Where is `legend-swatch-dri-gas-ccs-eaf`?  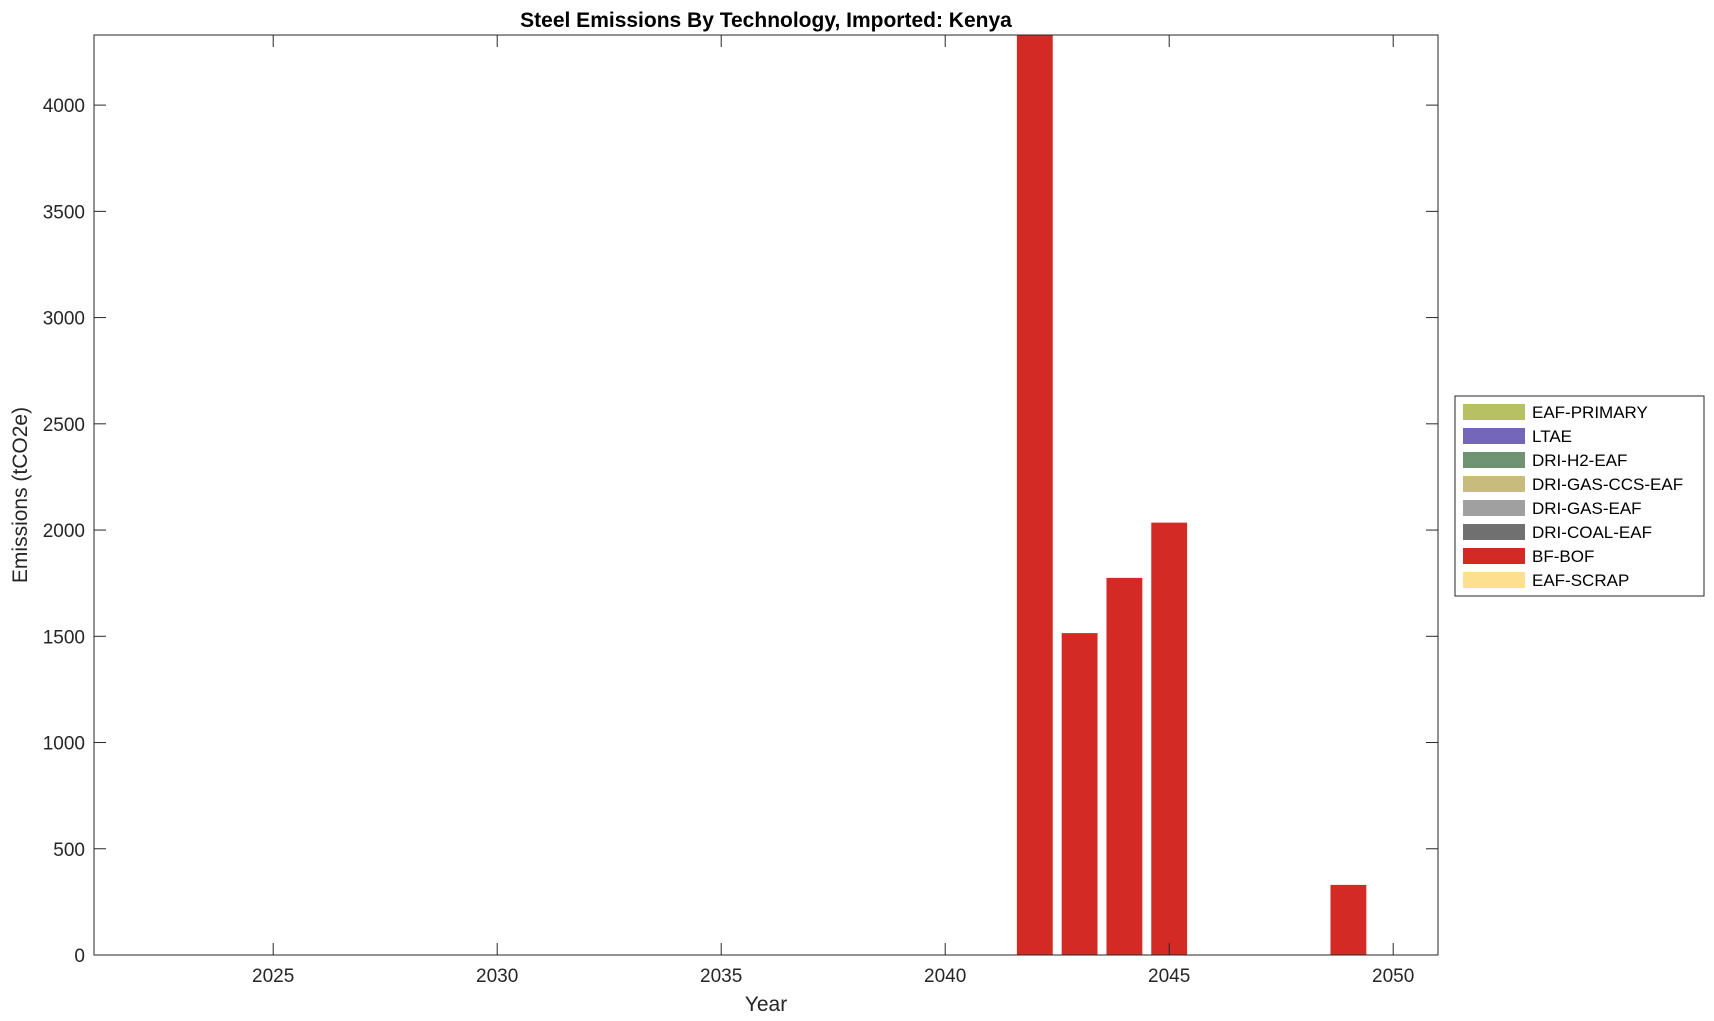 legend-swatch-dri-gas-ccs-eaf is located at coordinates (1494, 484).